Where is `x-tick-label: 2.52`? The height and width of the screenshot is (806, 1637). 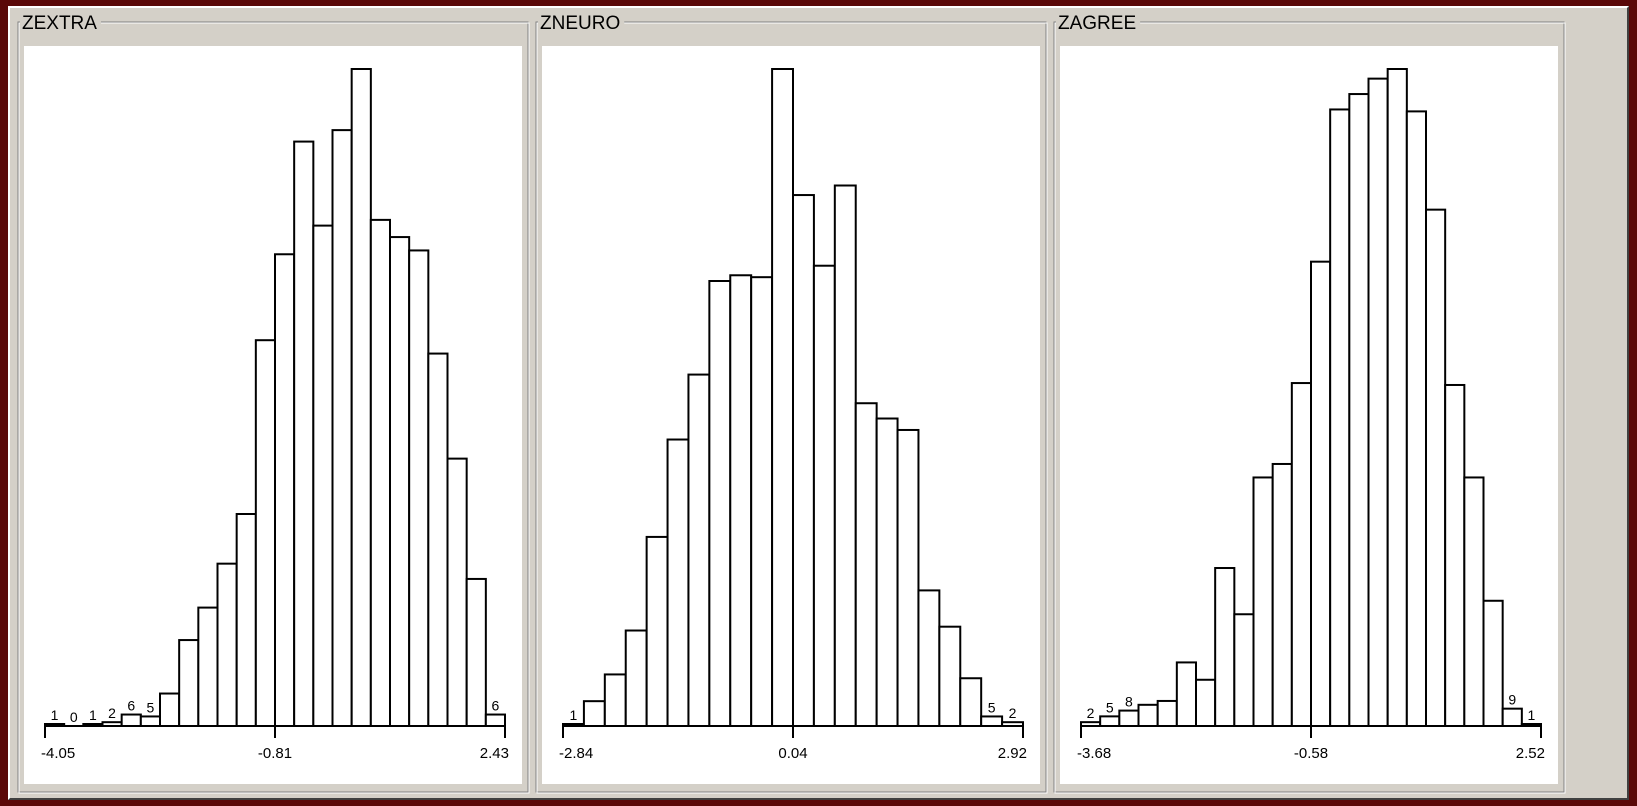 x-tick-label: 2.52 is located at coordinates (1530, 753).